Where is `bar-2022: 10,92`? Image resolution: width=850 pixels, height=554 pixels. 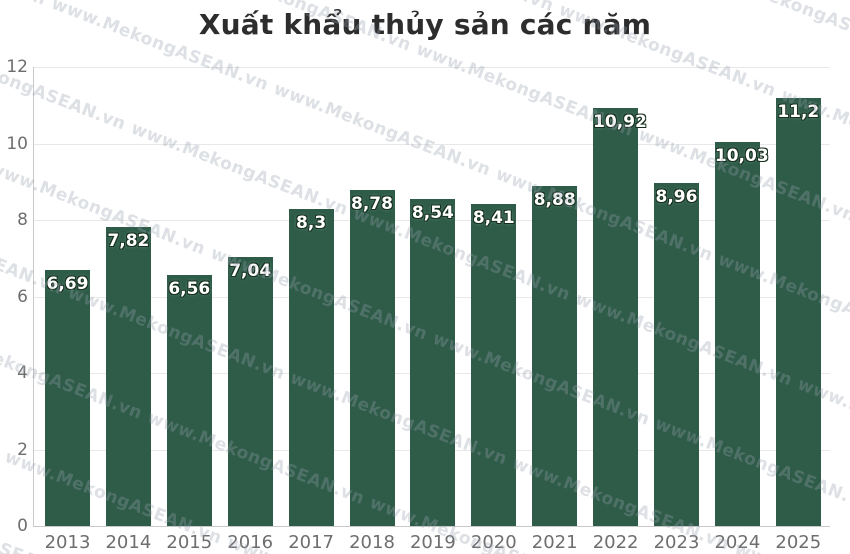
bar-2022: 10,92 is located at coordinates (620, 317).